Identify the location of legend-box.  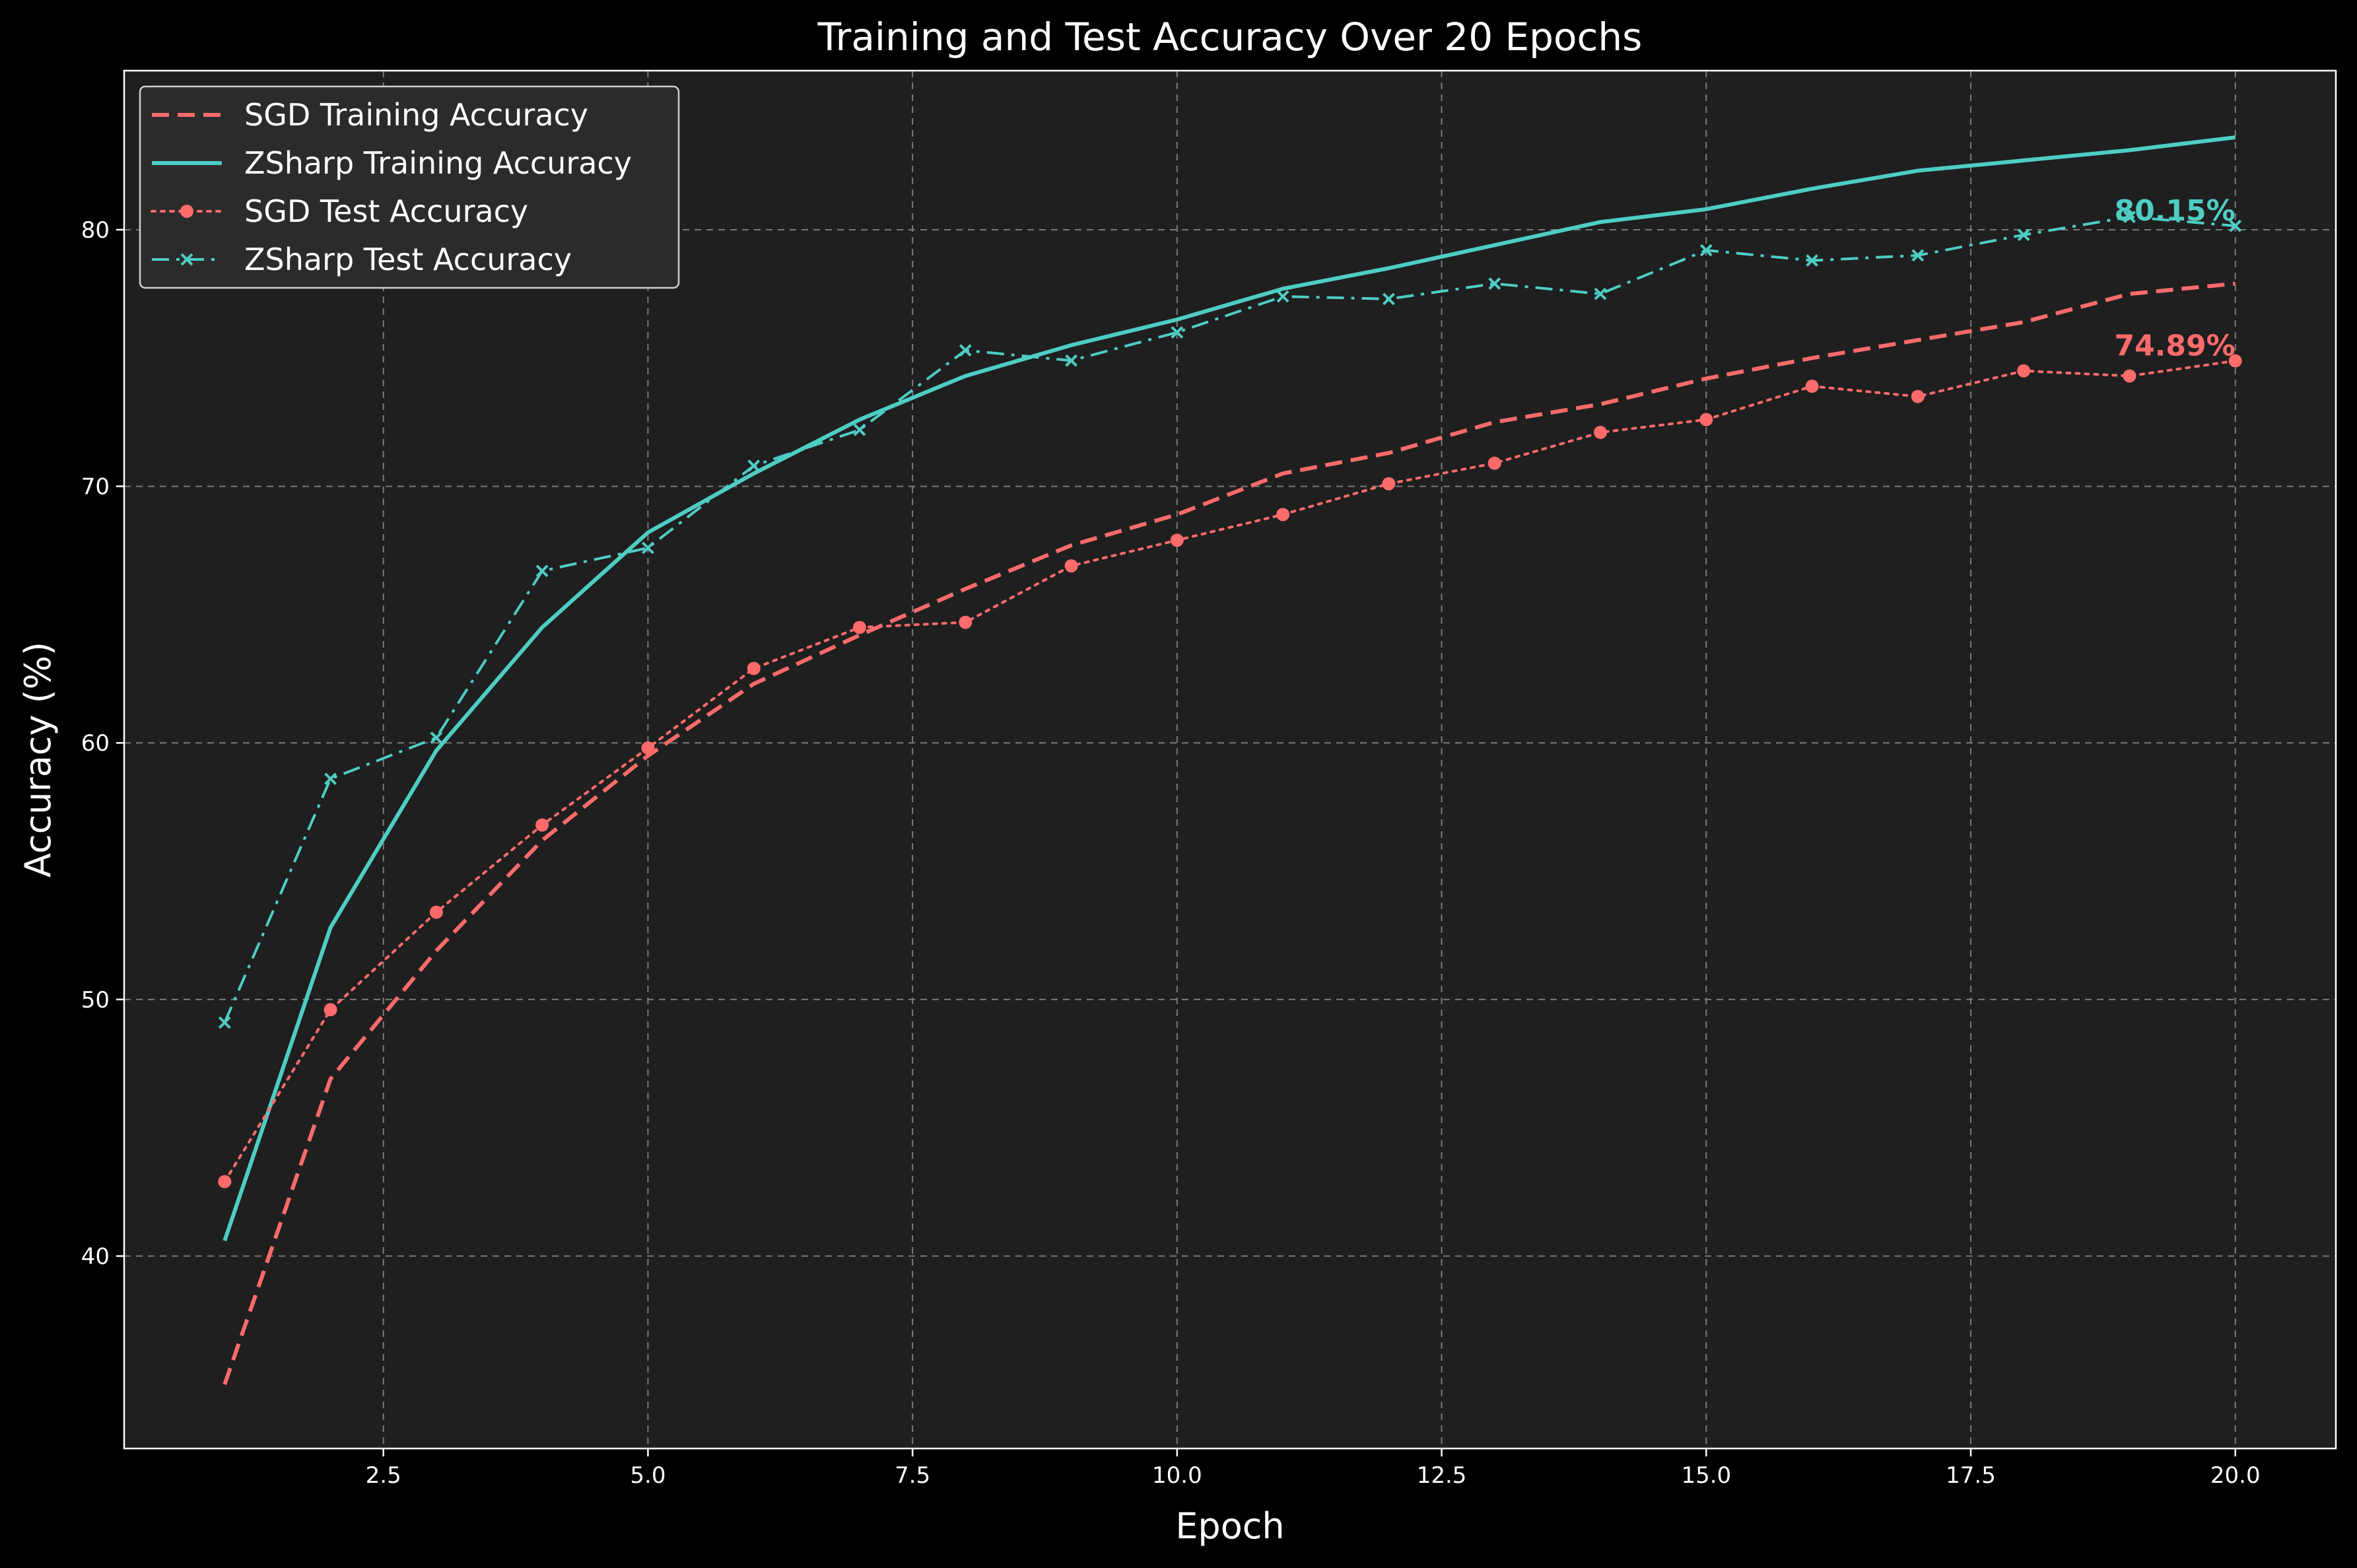
(409, 187).